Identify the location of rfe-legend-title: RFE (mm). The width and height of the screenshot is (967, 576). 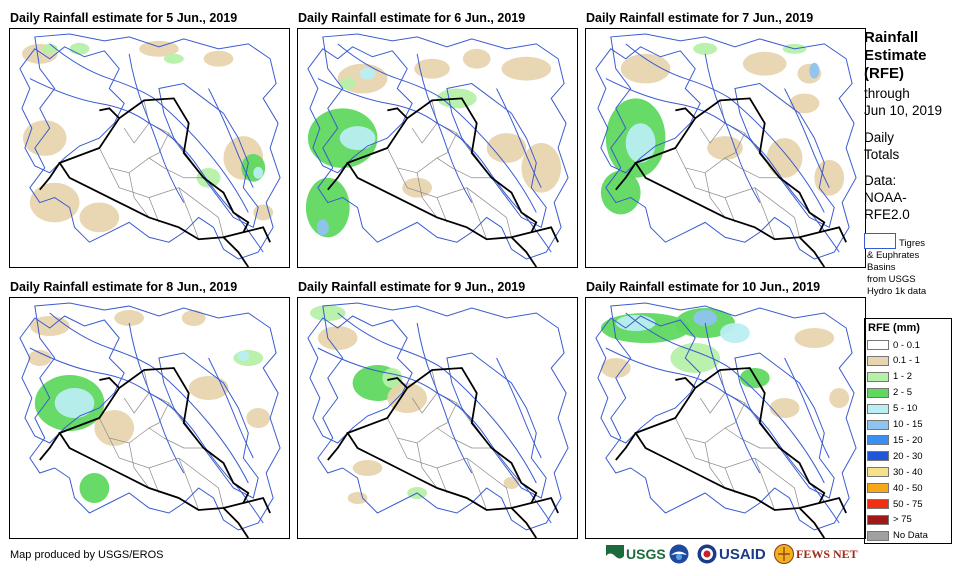
(894, 328).